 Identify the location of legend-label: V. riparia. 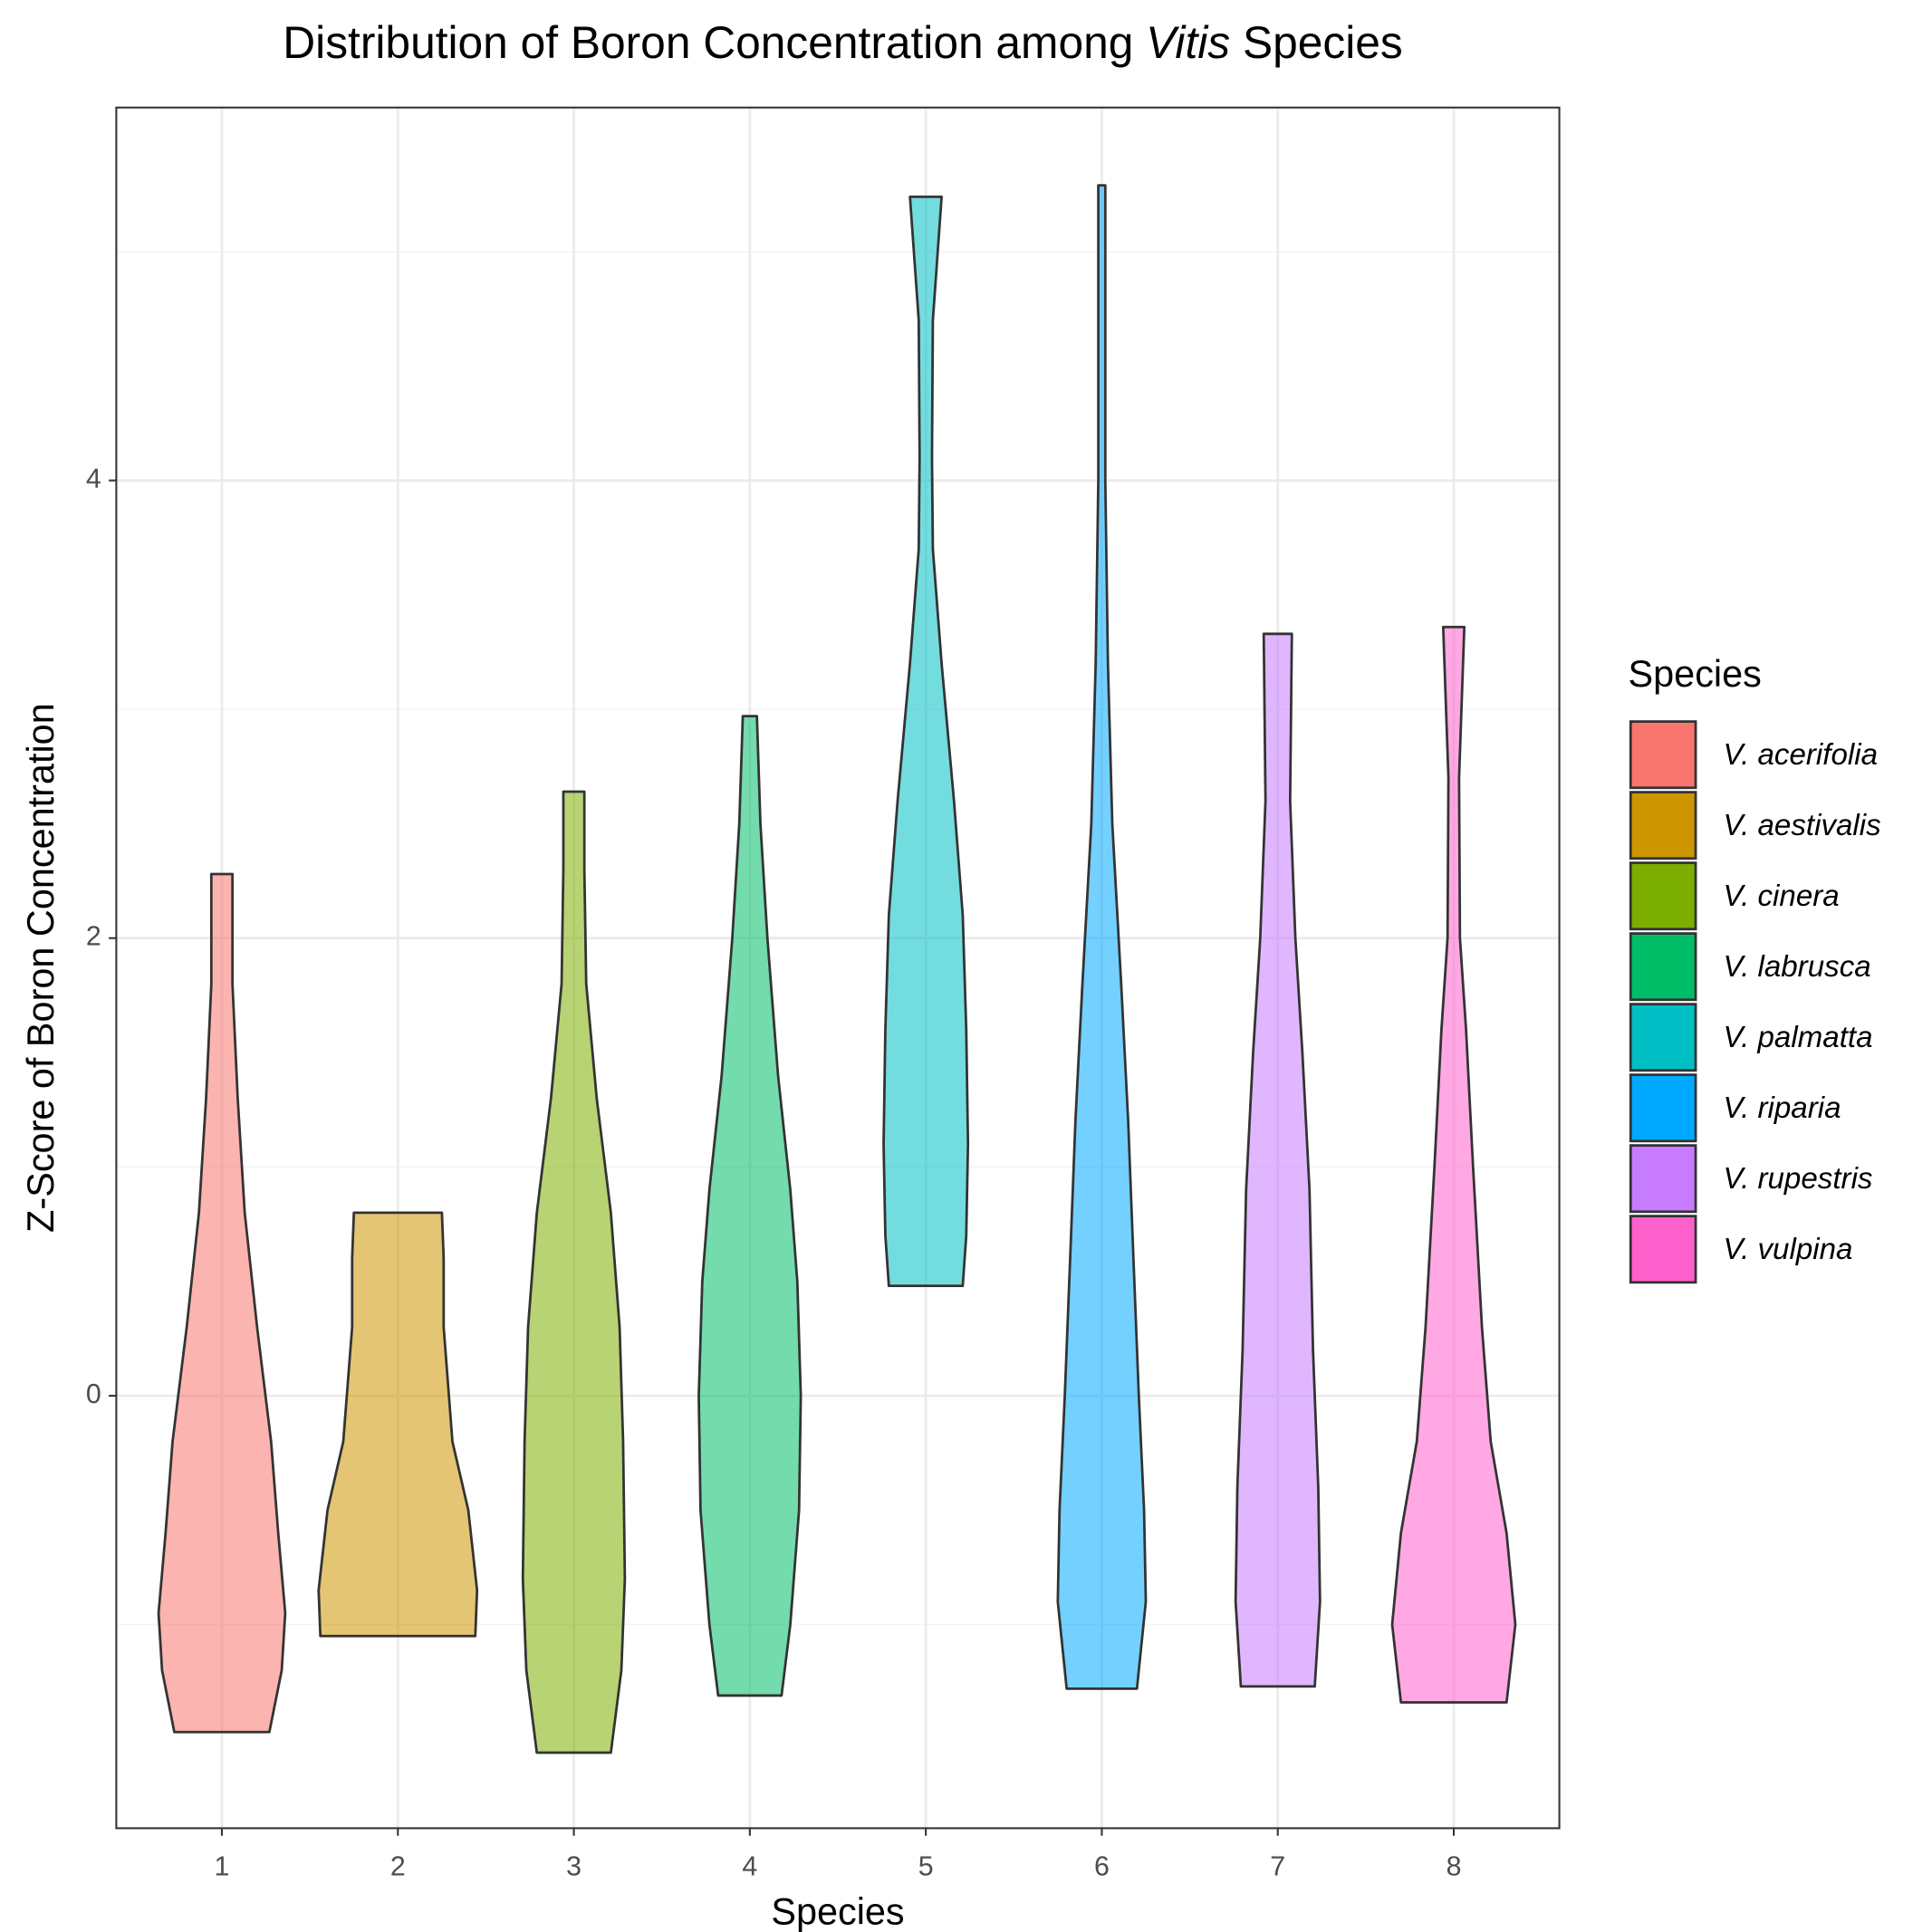
(1782, 1108).